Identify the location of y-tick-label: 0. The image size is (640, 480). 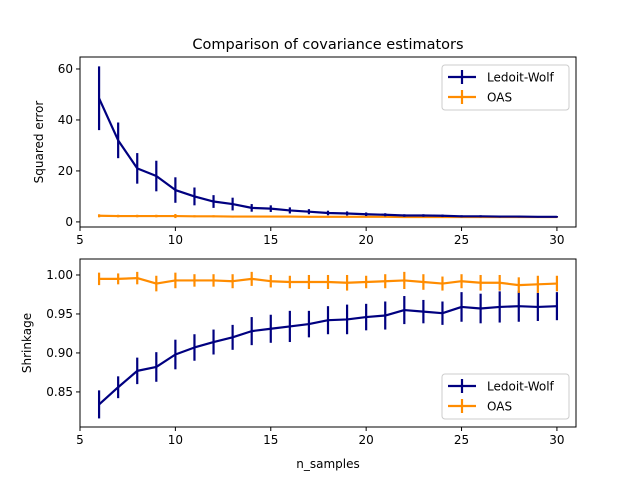
(69, 222).